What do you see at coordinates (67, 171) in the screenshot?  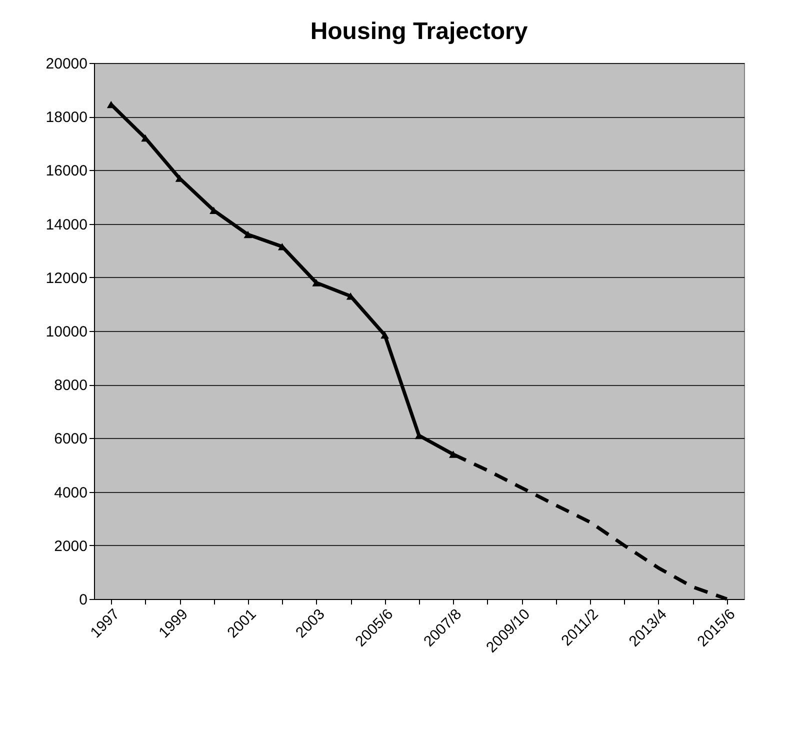 I see `y-tick-label: 16000` at bounding box center [67, 171].